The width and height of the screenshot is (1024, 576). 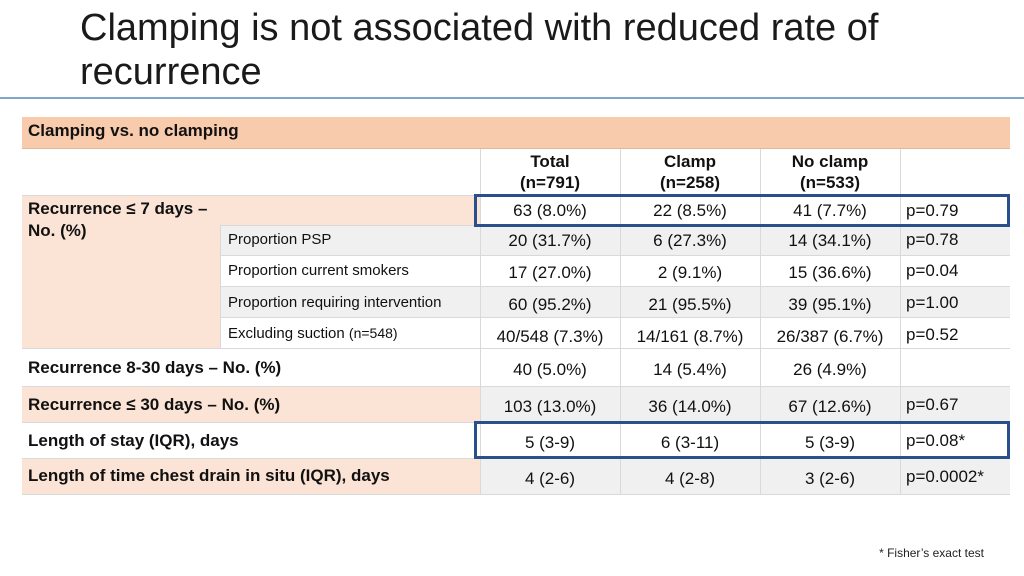 I want to click on rec7-total: 63 (8.0%), so click(x=550, y=210).